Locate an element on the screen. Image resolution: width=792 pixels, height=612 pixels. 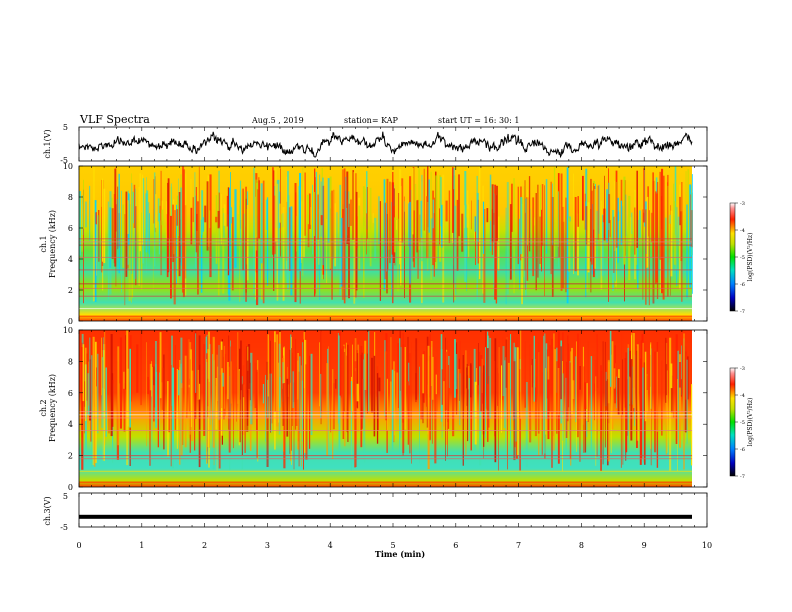
time-axis-ticklabels: 0 1 2 3 4 5 6 7 8 9 10 is located at coordinates (394, 545).